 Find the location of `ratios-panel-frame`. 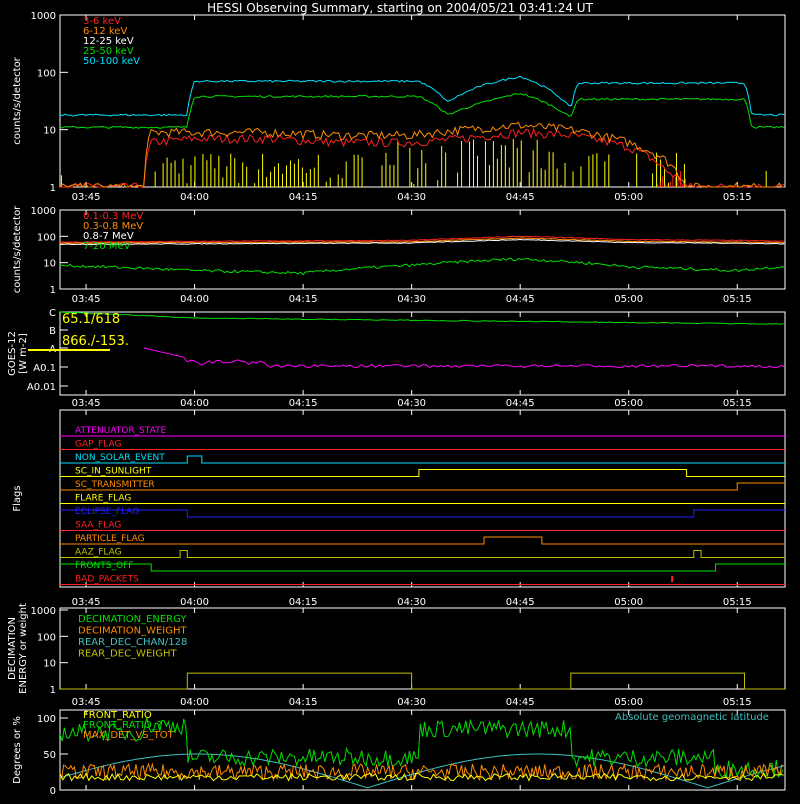

ratios-panel-frame is located at coordinates (422, 750).